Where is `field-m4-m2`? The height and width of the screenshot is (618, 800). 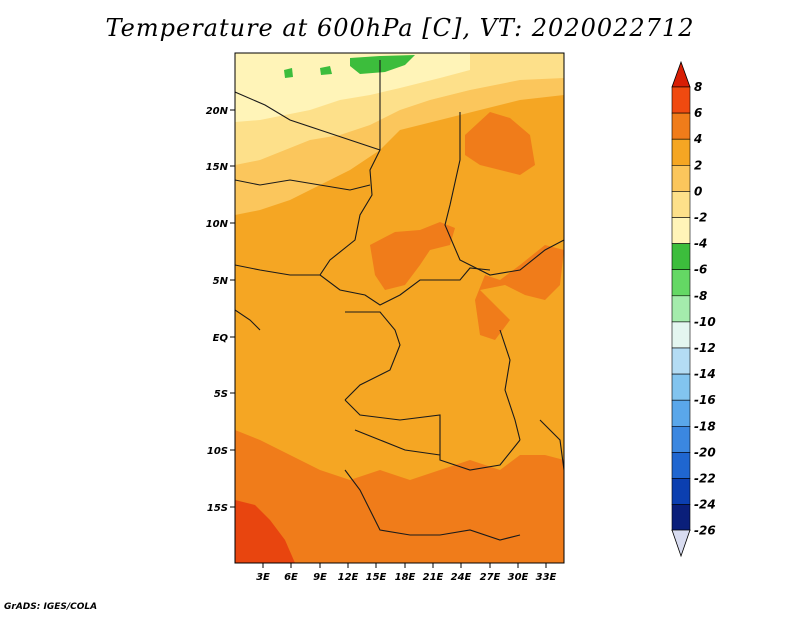 field-m4-m2 is located at coordinates (352, 87).